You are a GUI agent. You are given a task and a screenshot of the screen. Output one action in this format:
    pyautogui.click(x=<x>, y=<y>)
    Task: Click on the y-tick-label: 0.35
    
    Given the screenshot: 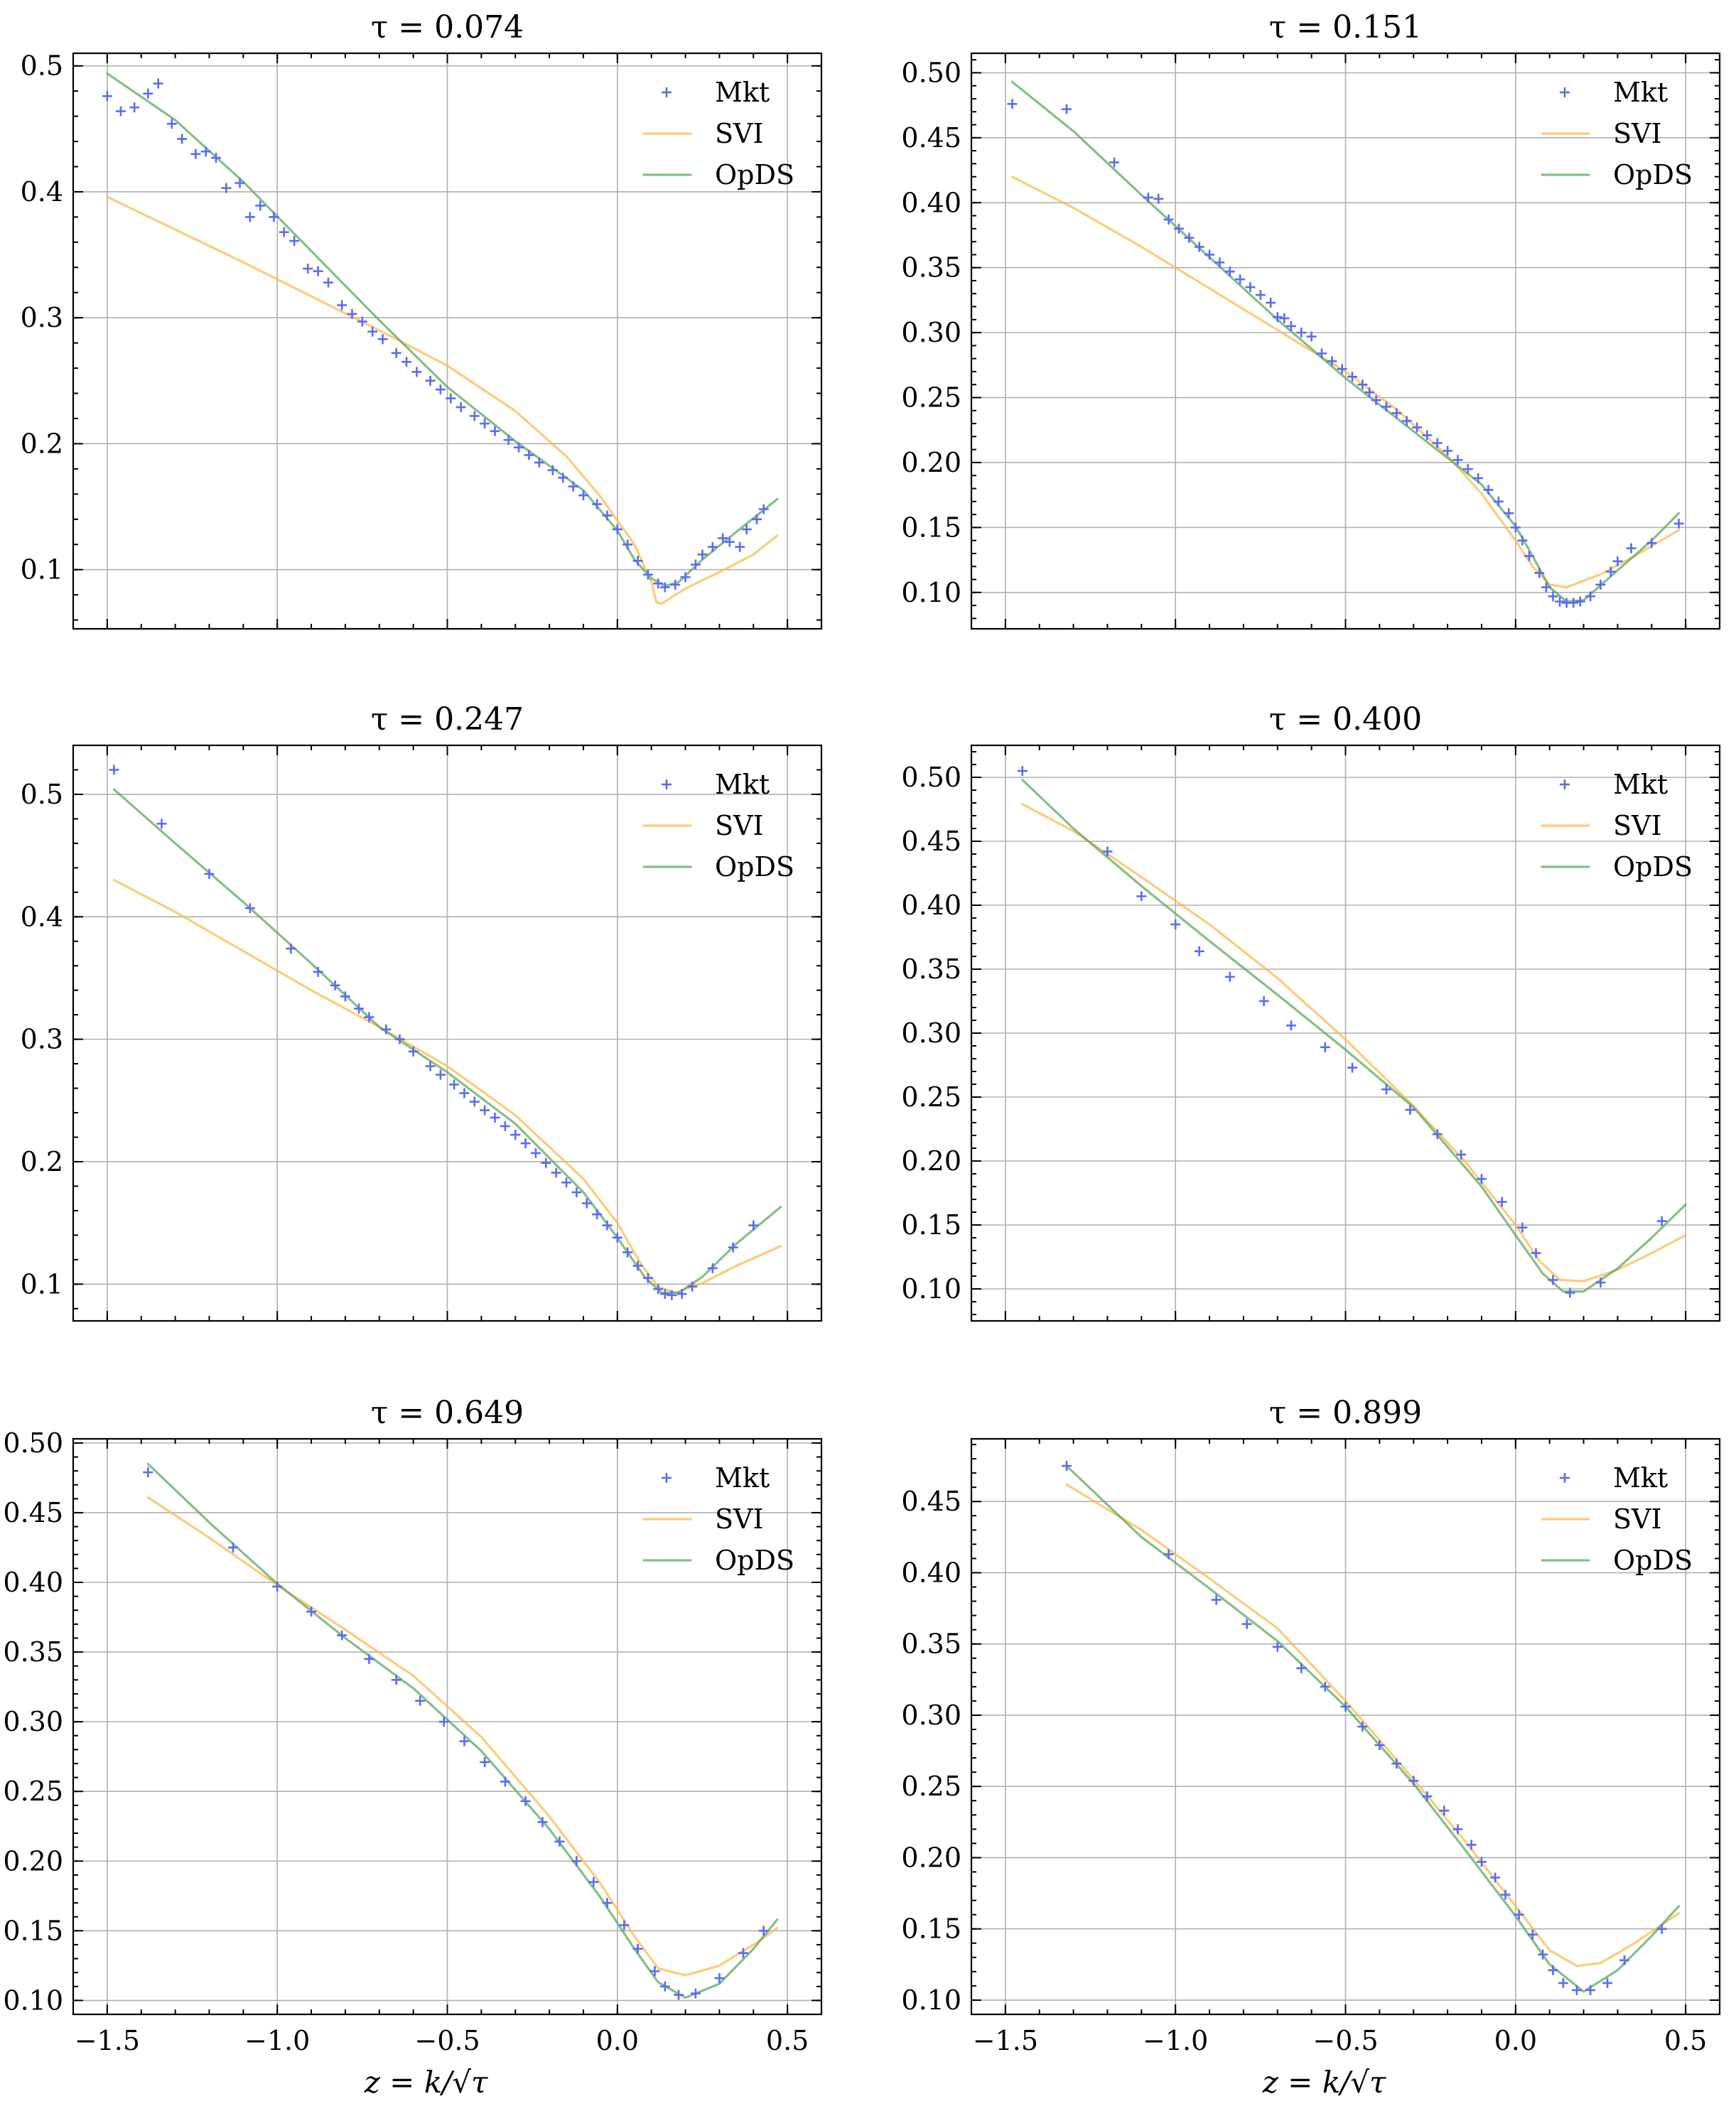 What is the action you would take?
    pyautogui.click(x=33, y=1652)
    